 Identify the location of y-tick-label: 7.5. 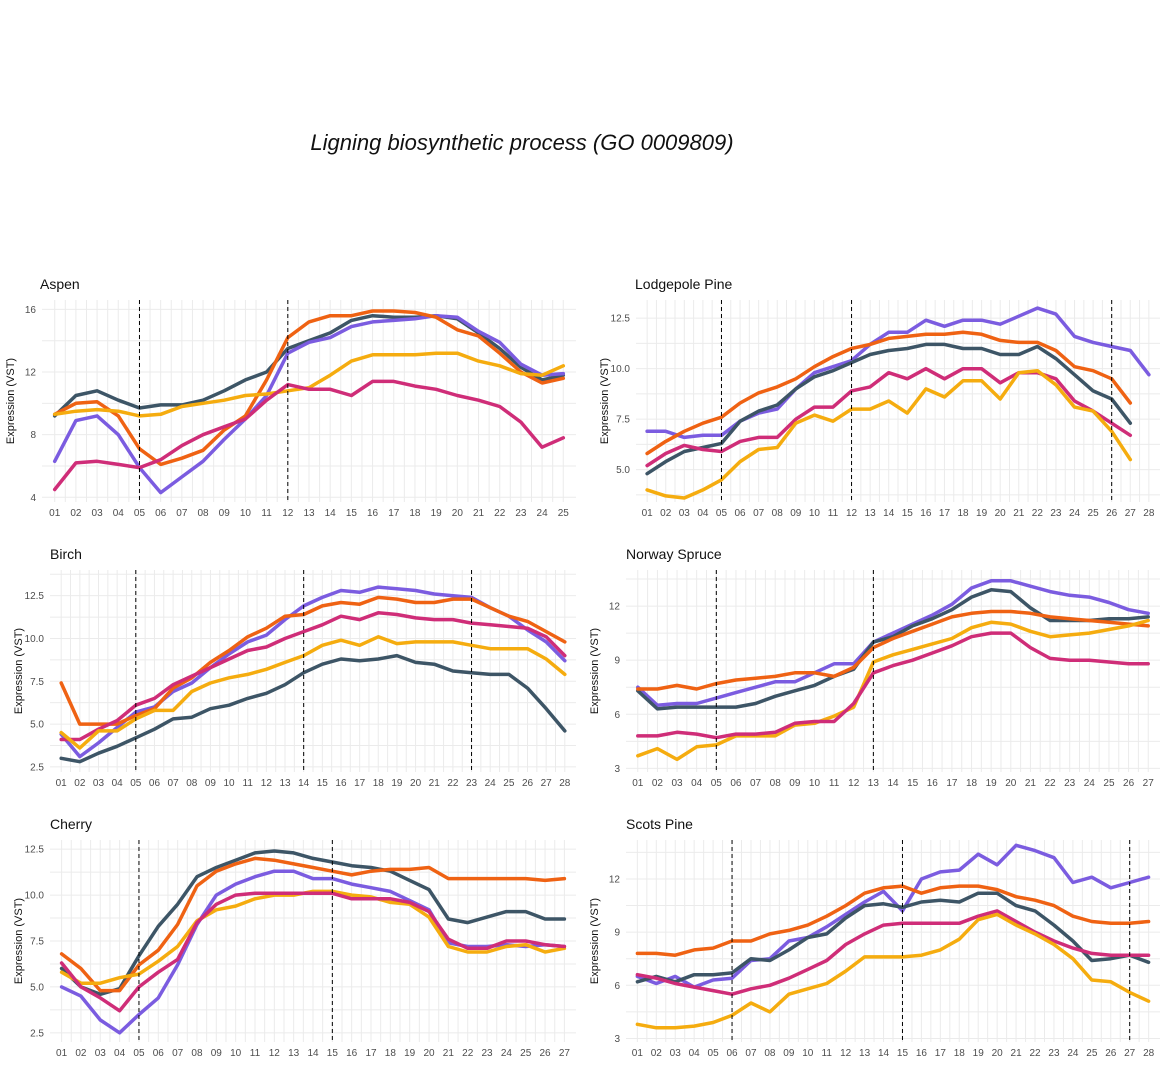
(37, 682).